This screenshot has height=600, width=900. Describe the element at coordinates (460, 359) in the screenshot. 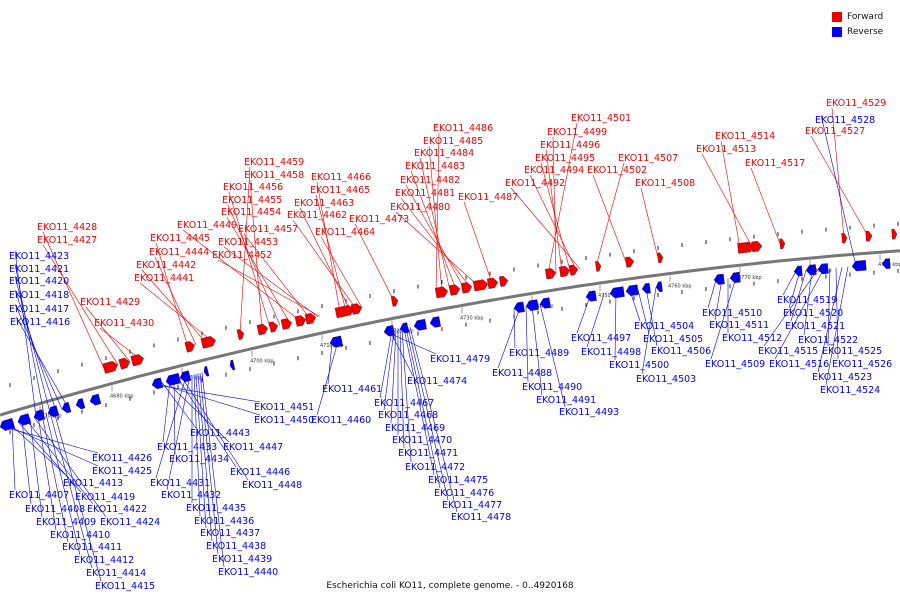

I see `gene-label: EKO11_4479` at that location.